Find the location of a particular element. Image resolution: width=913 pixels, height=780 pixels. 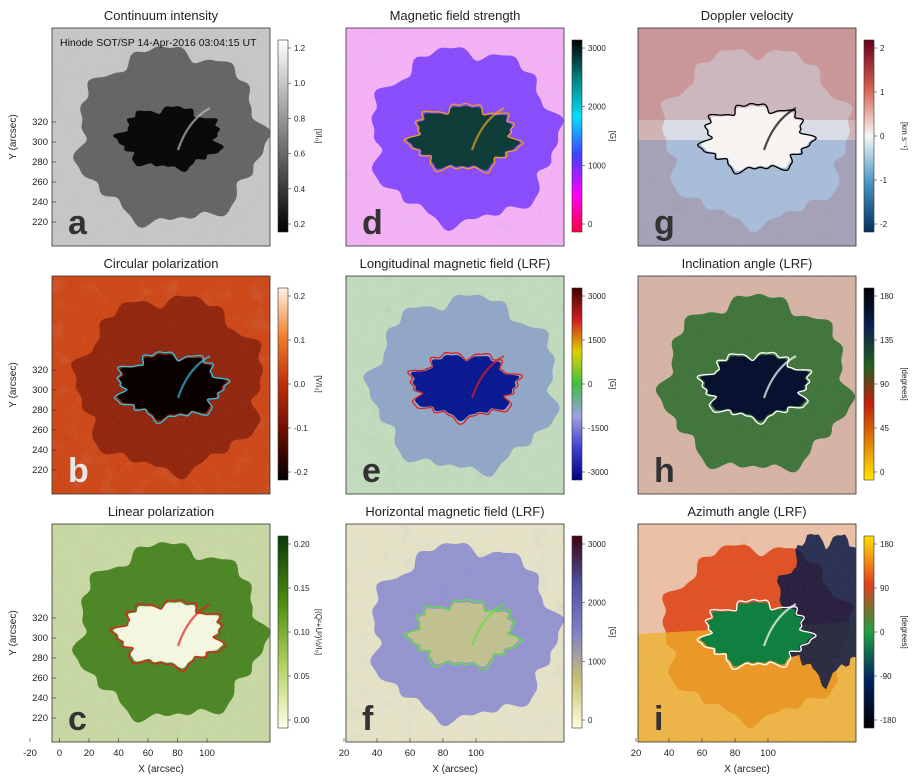

colorbar-tick-label: -180 is located at coordinates (888, 720).